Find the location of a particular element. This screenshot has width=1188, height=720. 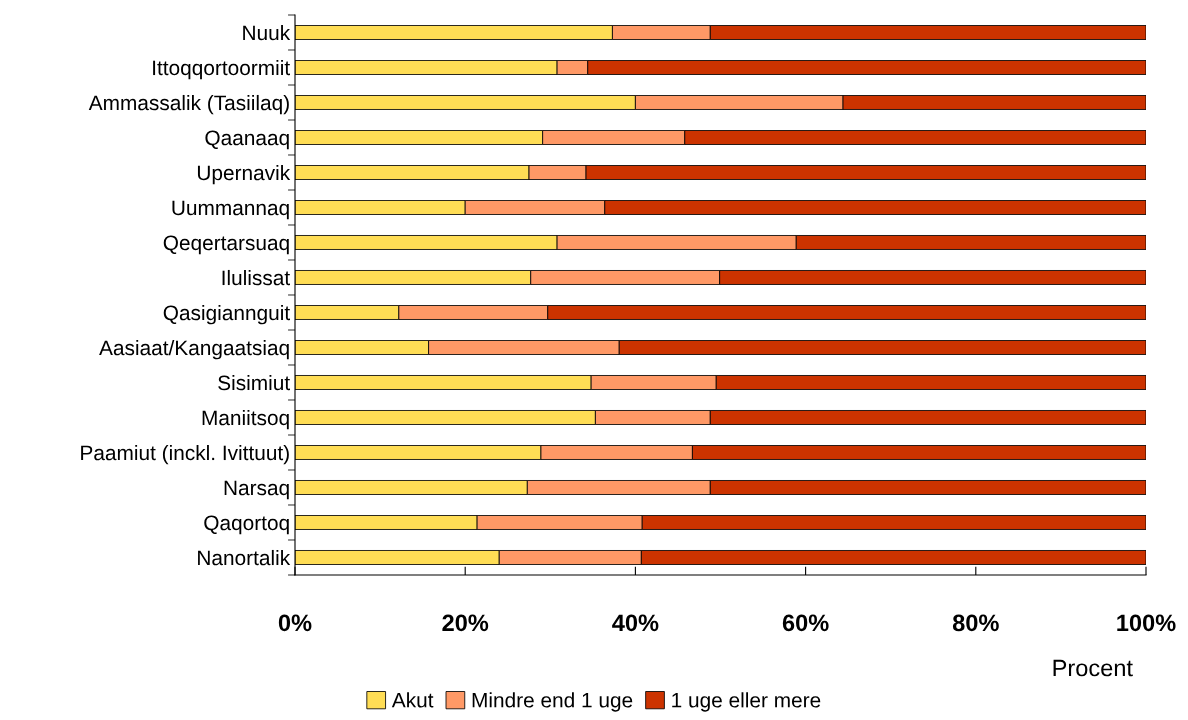

x-axis-title: Procent is located at coordinates (1093, 668).